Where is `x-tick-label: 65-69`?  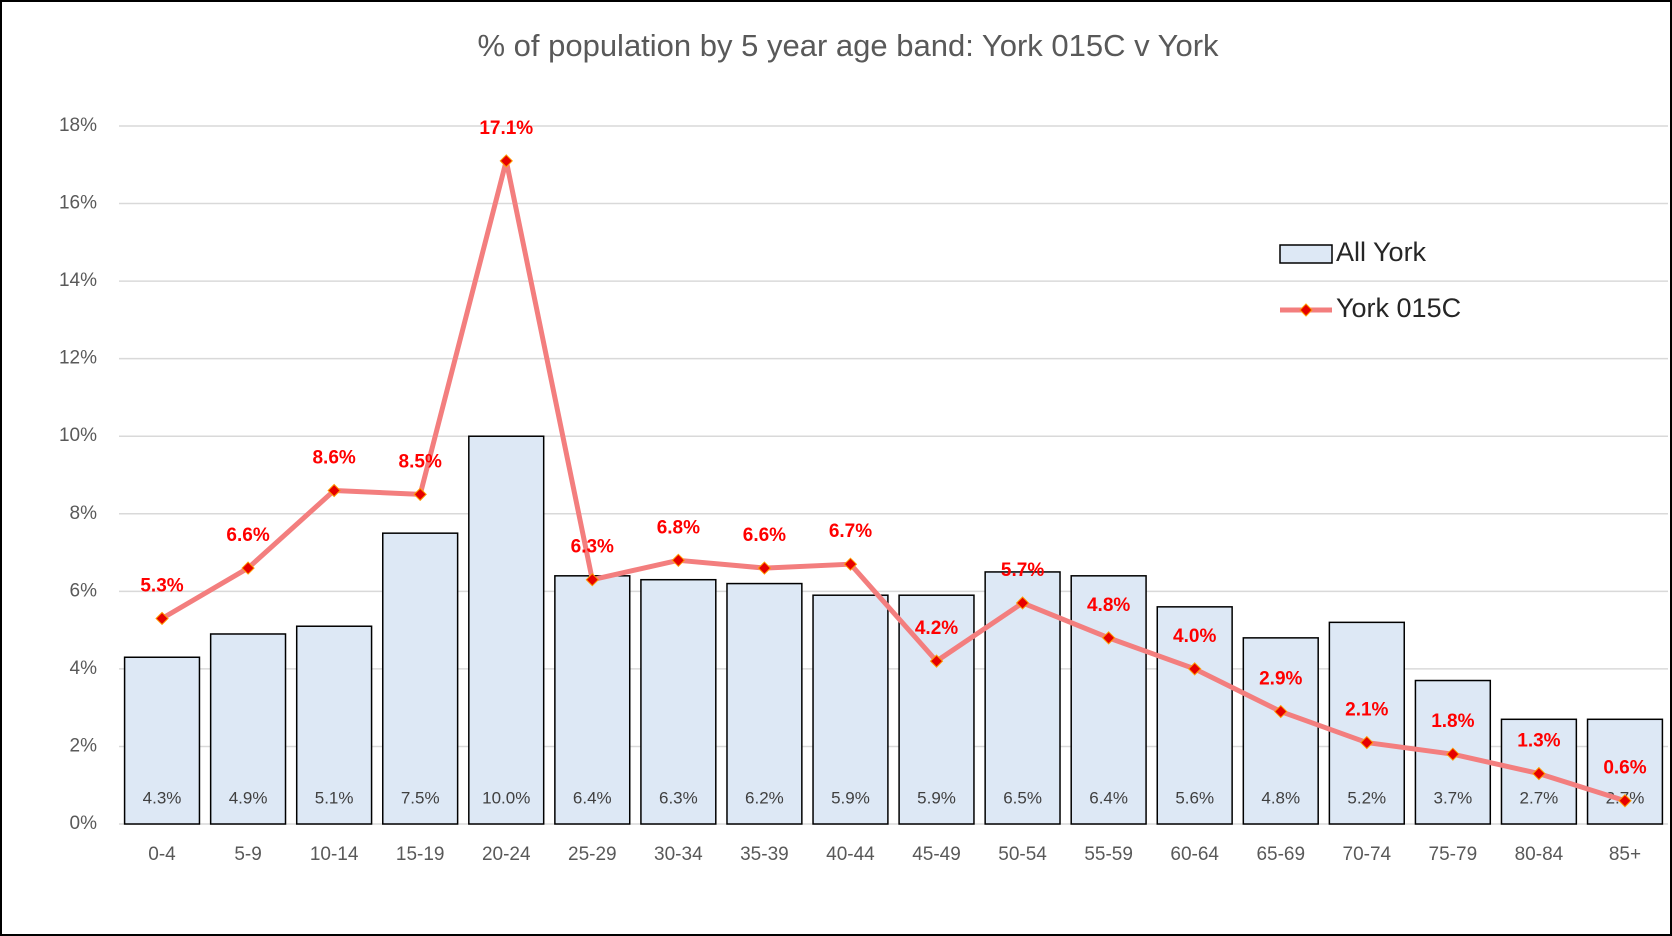
x-tick-label: 65-69 is located at coordinates (1280, 854).